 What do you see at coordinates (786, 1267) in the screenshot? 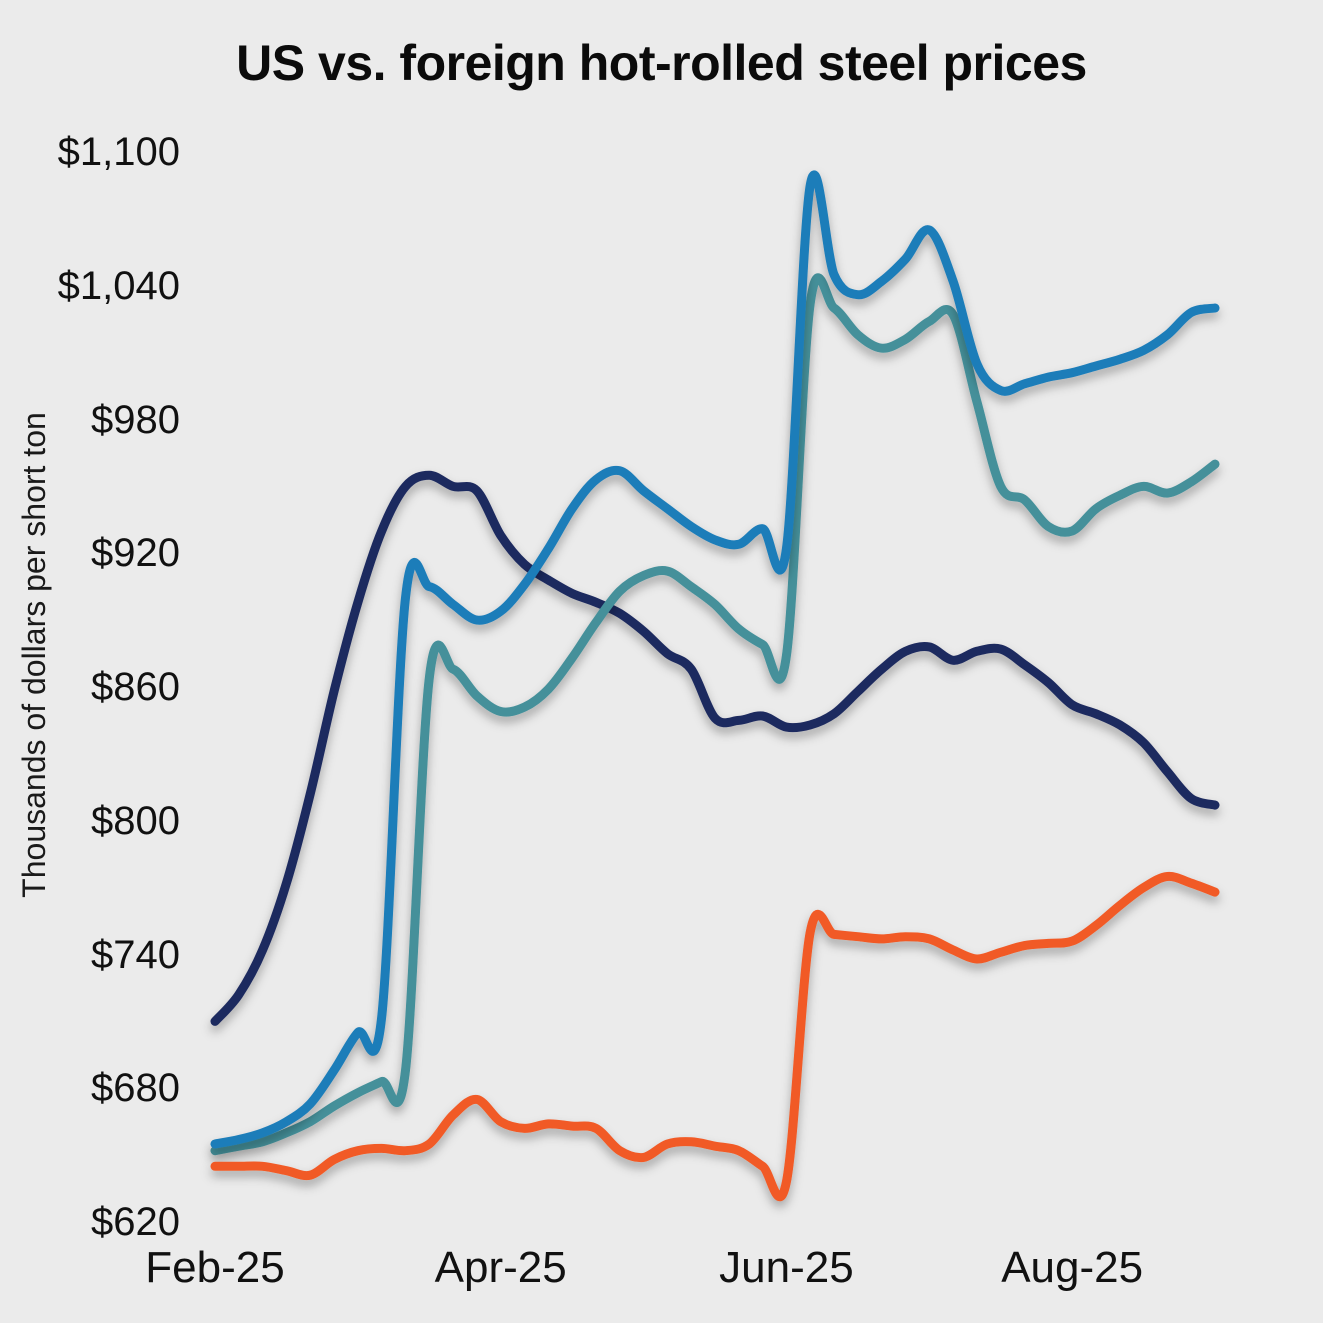
I see `x-tick-label: Jun-25` at bounding box center [786, 1267].